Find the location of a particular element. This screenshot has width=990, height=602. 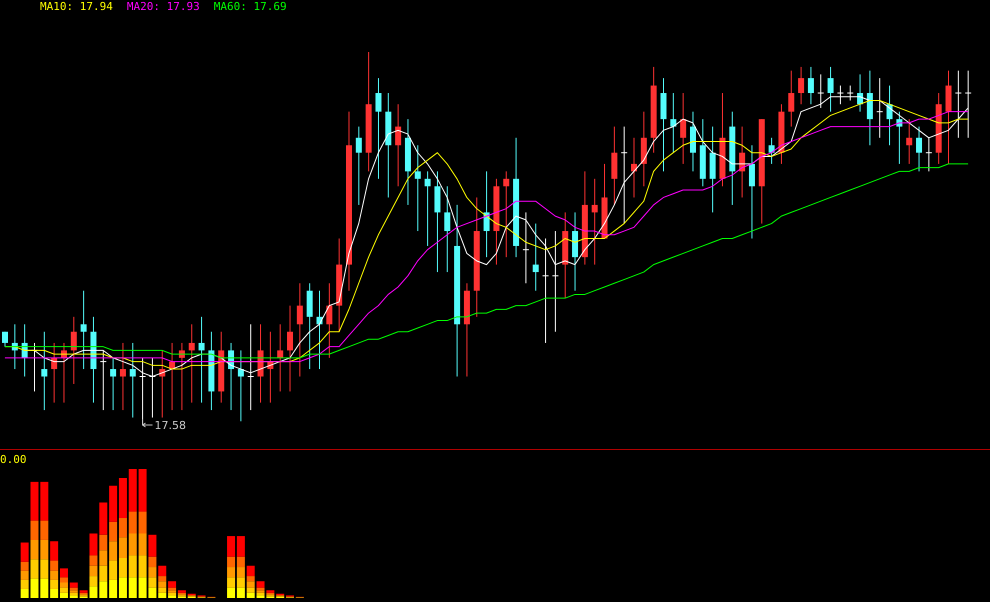

text: MA10: 17.94 is located at coordinates (76, 6).